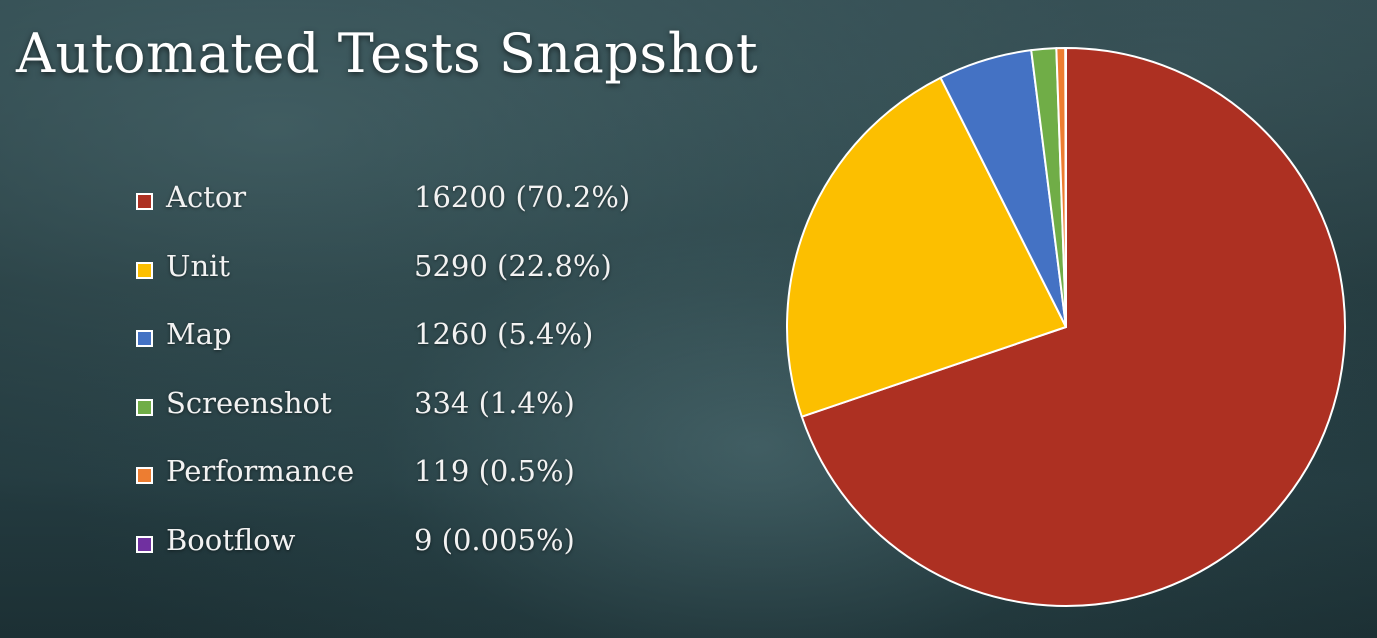  Describe the element at coordinates (198, 265) in the screenshot. I see `legend-label: Unit` at that location.